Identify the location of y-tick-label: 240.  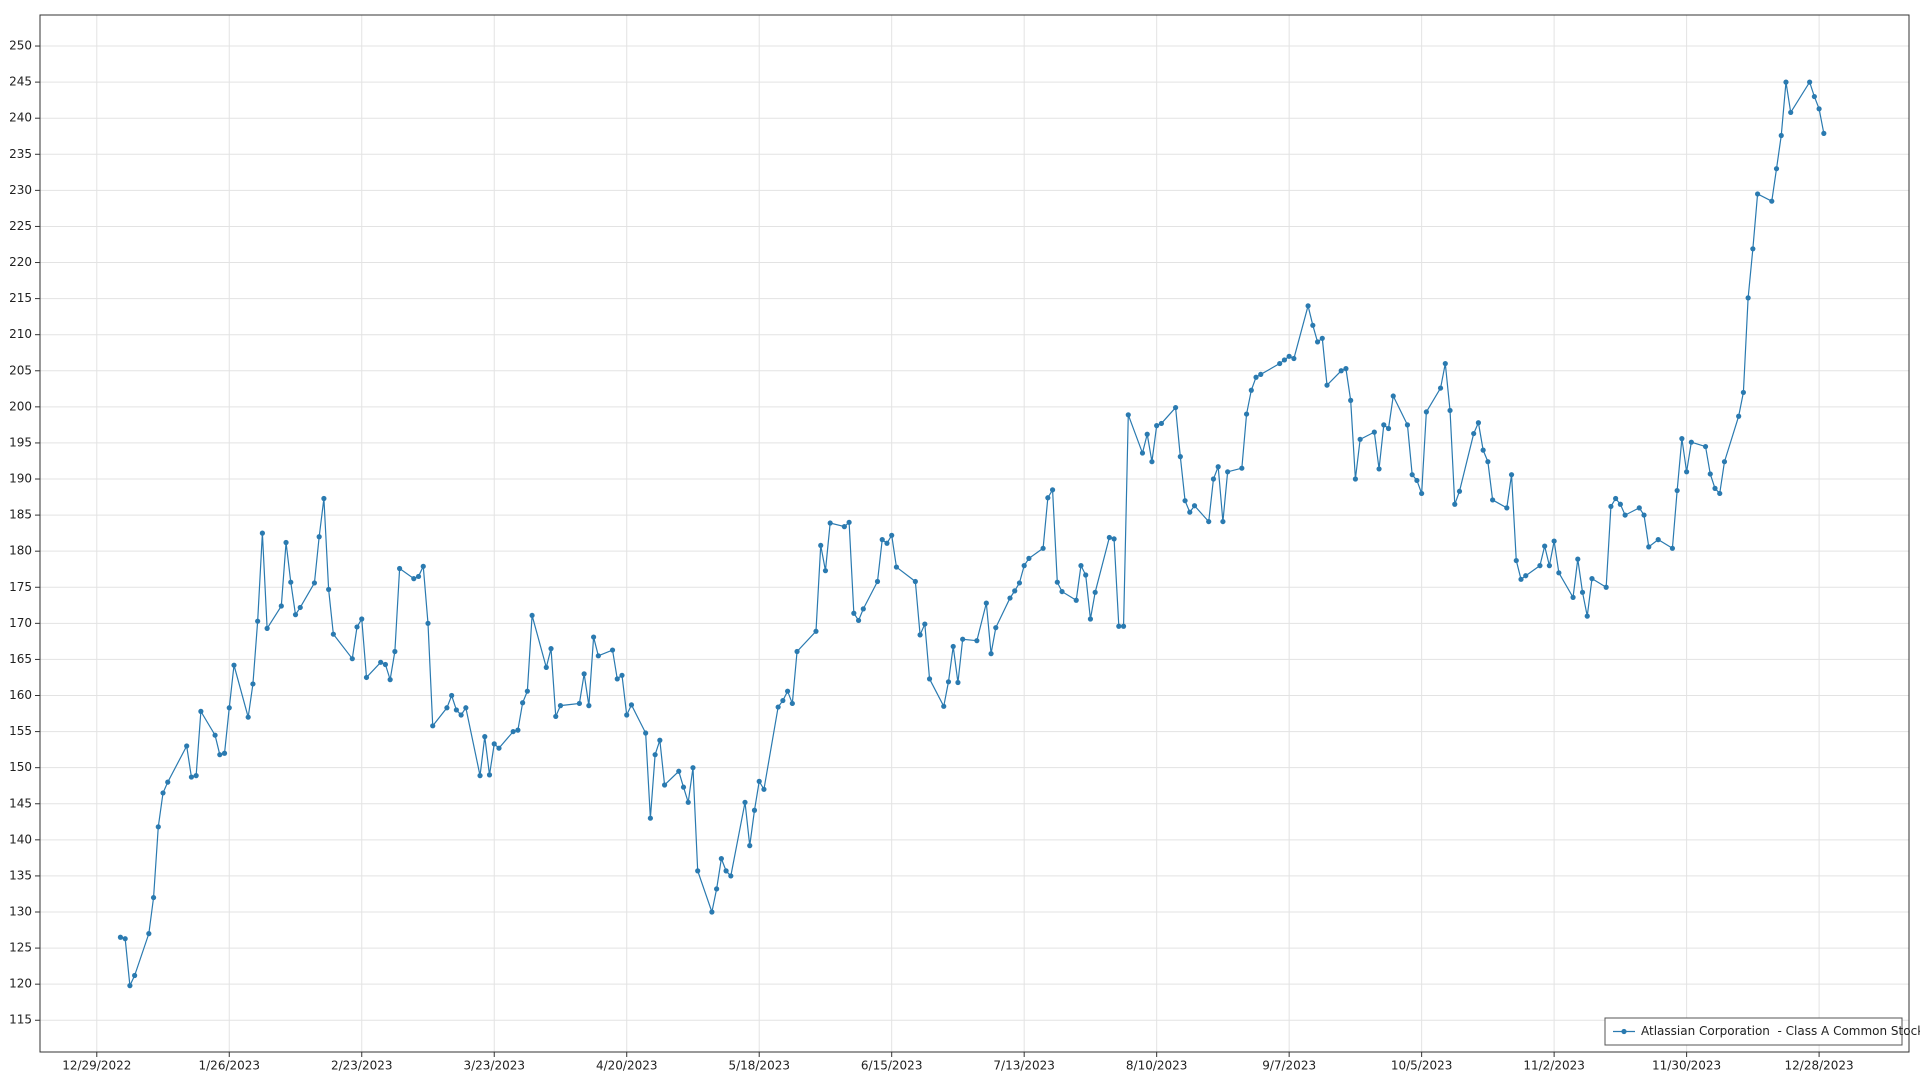
(20, 118).